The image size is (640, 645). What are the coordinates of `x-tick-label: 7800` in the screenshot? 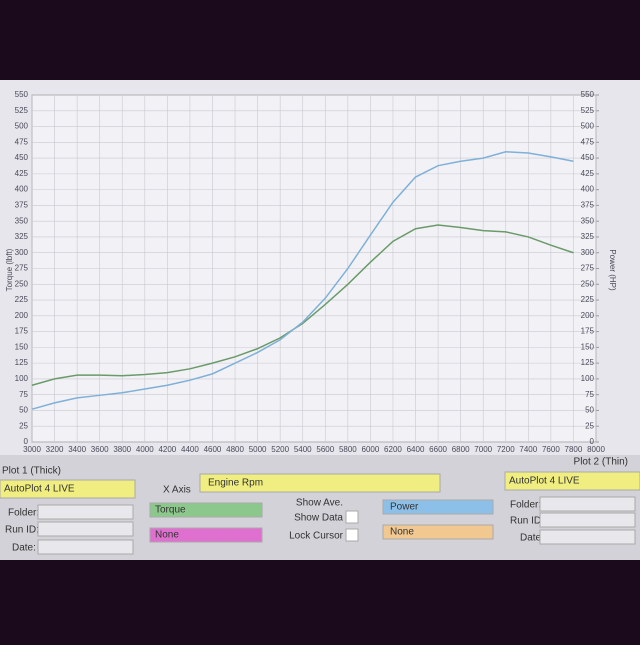 It's located at (574, 449).